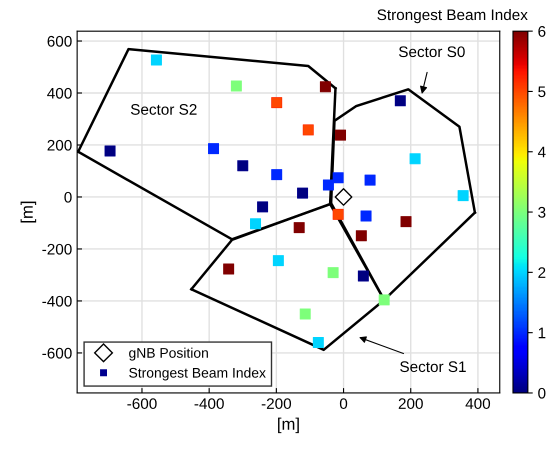 Image resolution: width=551 pixels, height=458 pixels. I want to click on color-bar-title: Strongest Beam Index, so click(452, 16).